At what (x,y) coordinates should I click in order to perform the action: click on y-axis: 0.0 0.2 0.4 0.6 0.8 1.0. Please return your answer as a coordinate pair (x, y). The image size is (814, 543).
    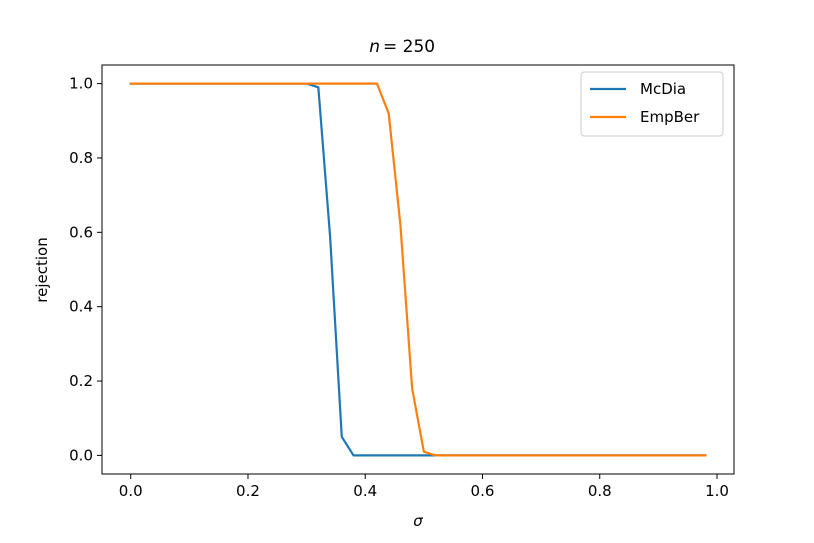
    Looking at the image, I should click on (85, 269).